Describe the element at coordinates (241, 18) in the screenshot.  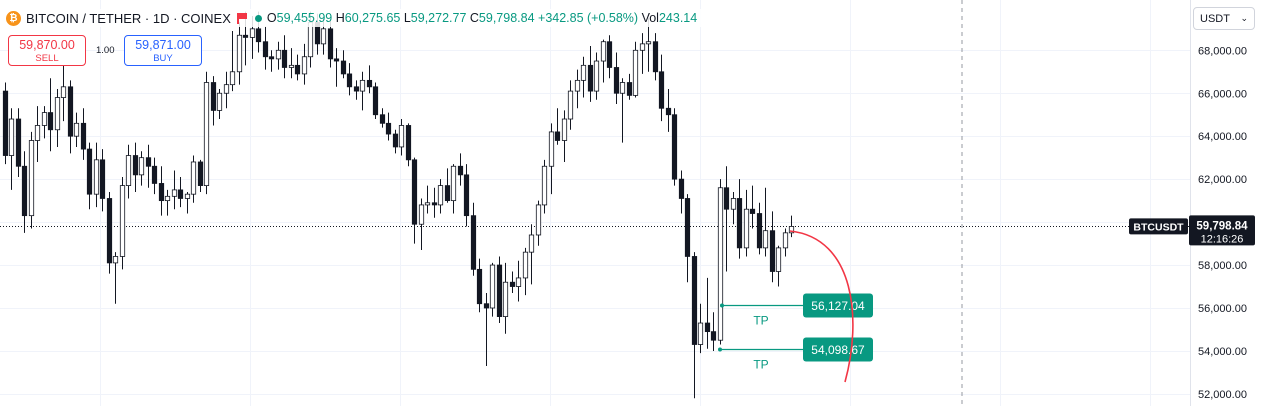
I see `flag-icon` at that location.